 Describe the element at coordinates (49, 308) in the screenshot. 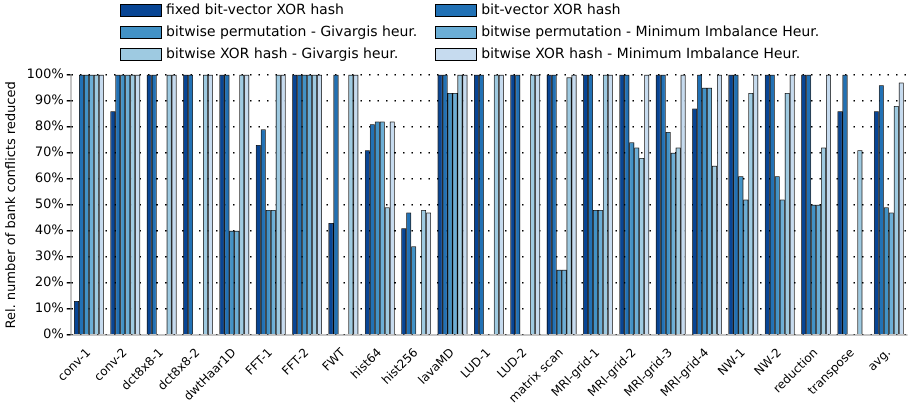

I see `y-tick-label: 10%` at that location.